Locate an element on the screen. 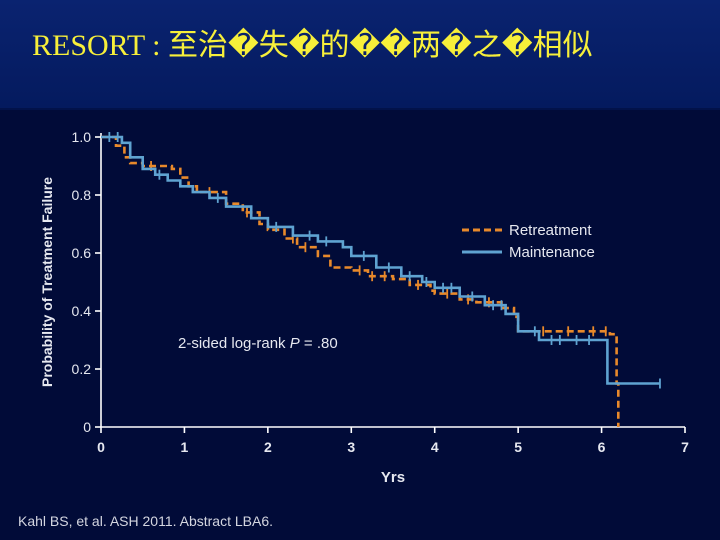 The width and height of the screenshot is (720, 540). y-tick-label: 1.0 is located at coordinates (82, 137).